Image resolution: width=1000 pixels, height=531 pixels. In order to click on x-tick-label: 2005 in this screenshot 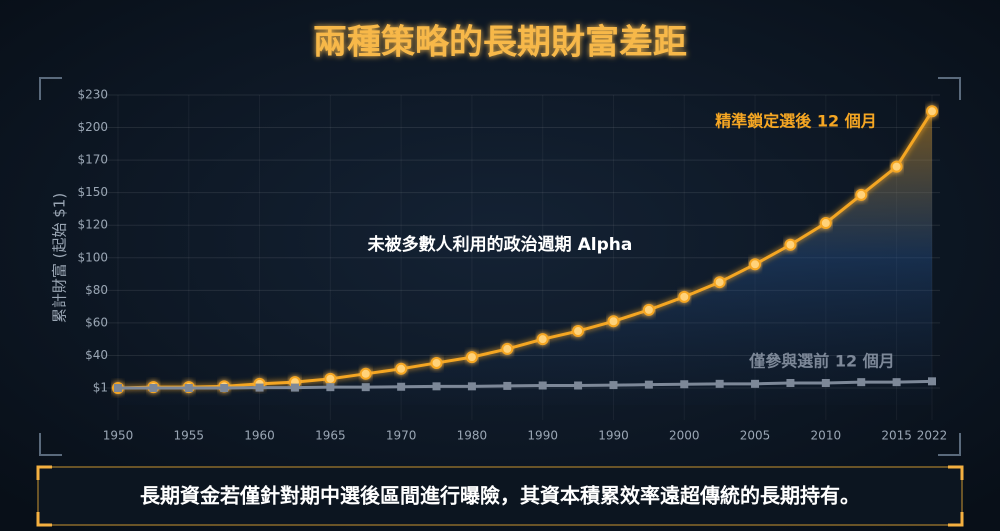, I will do `click(755, 436)`.